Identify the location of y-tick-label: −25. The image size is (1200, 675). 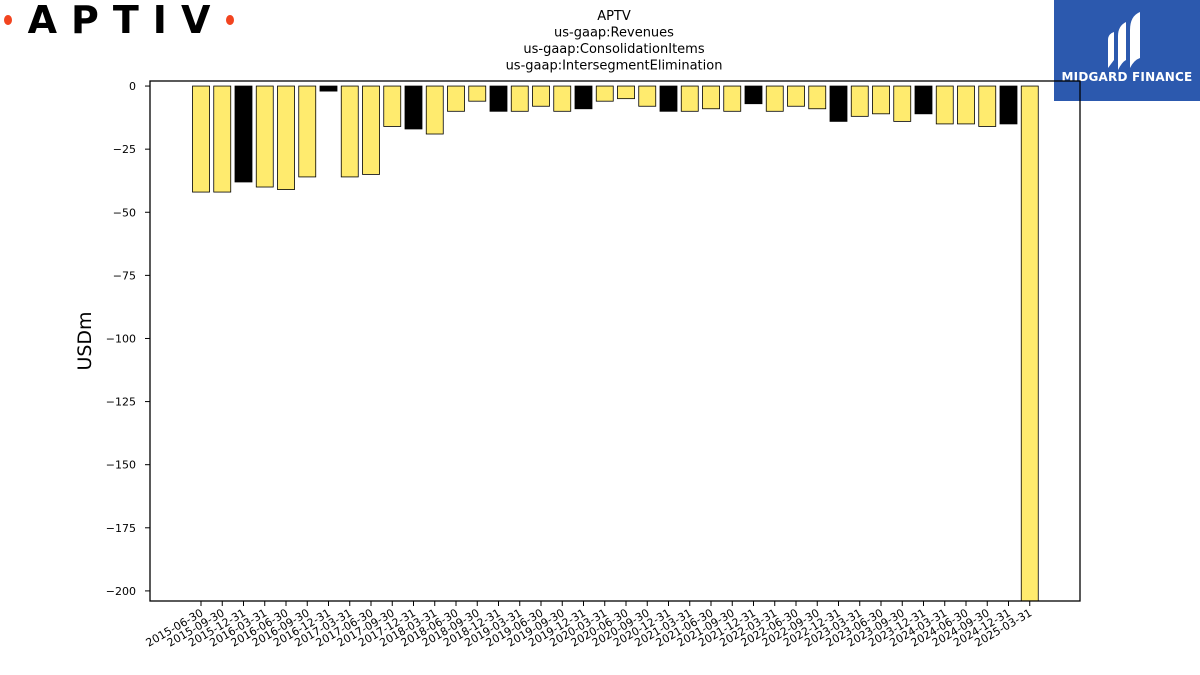
(124, 149).